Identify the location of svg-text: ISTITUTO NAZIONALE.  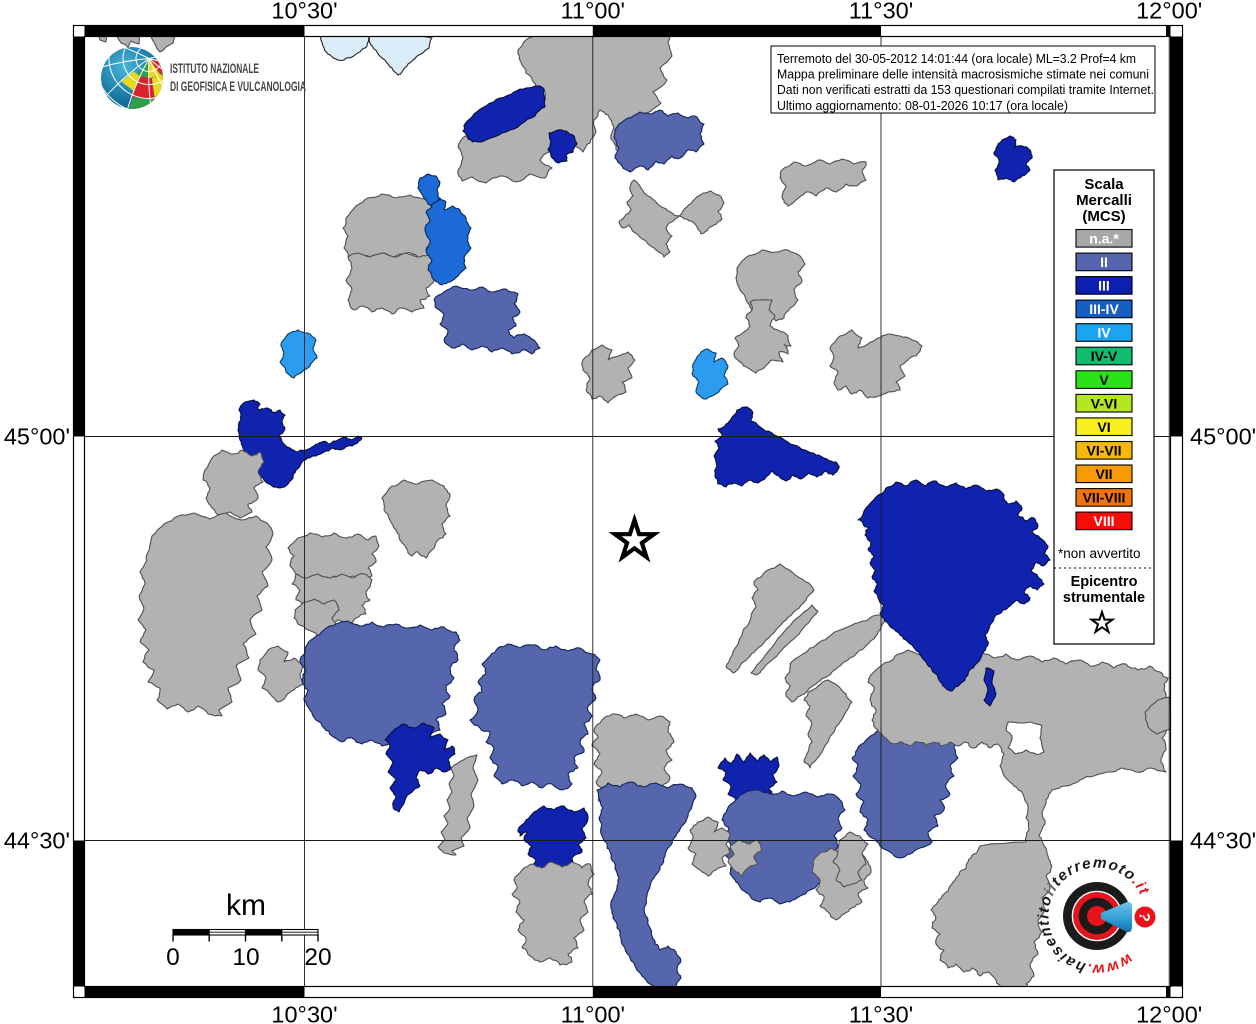
(214, 68).